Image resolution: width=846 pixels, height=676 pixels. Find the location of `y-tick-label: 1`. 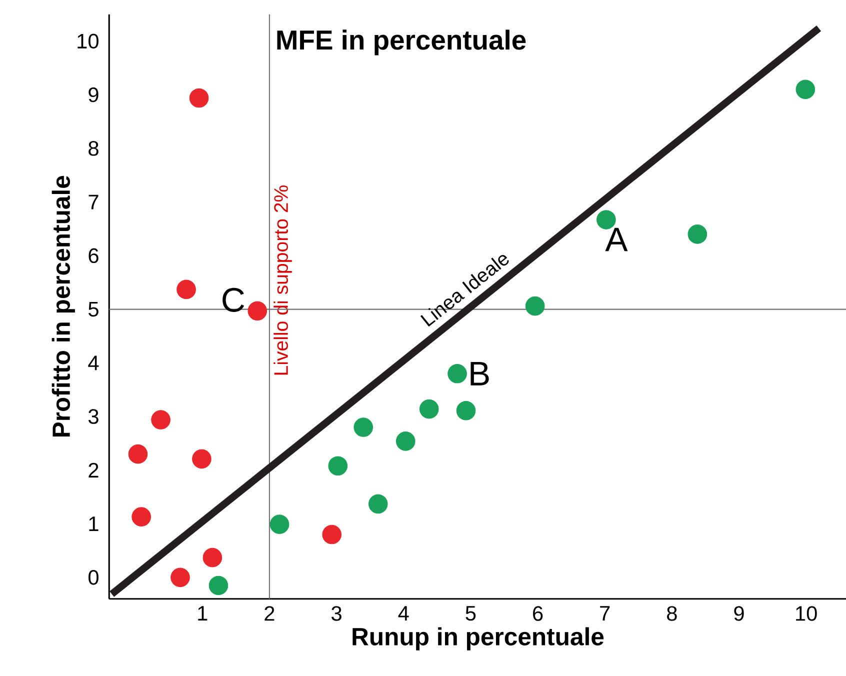

y-tick-label: 1 is located at coordinates (93, 523).